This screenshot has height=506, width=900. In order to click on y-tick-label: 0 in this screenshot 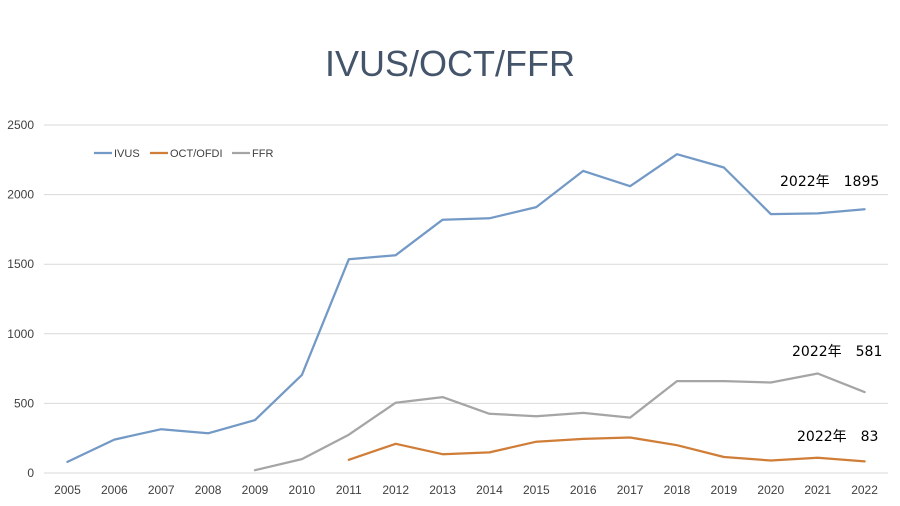, I will do `click(30, 473)`.